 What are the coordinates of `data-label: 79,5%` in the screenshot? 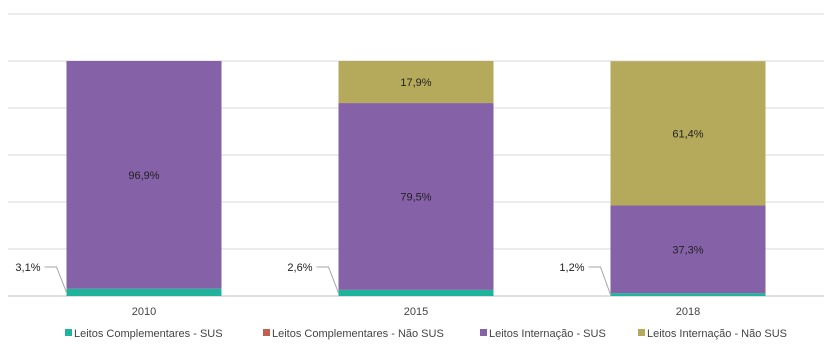 It's located at (415, 197).